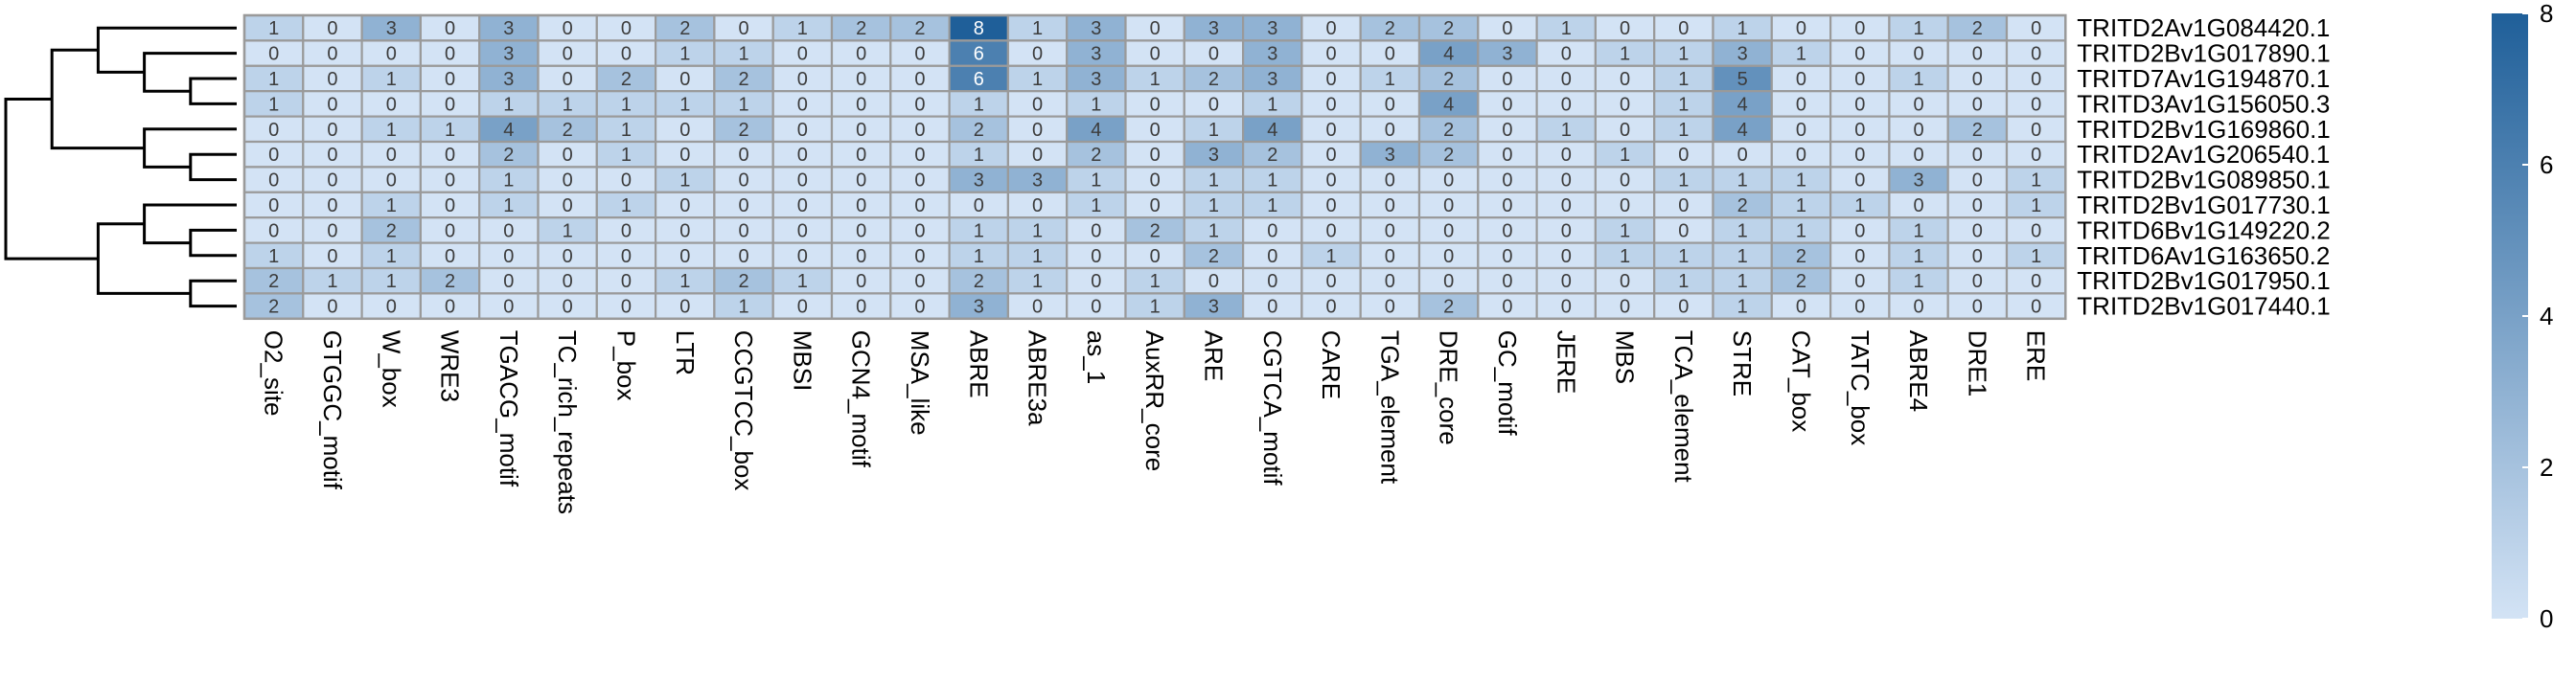 The image size is (2576, 679). What do you see at coordinates (1742, 54) in the screenshot?
I see `cell-value-label: 3` at bounding box center [1742, 54].